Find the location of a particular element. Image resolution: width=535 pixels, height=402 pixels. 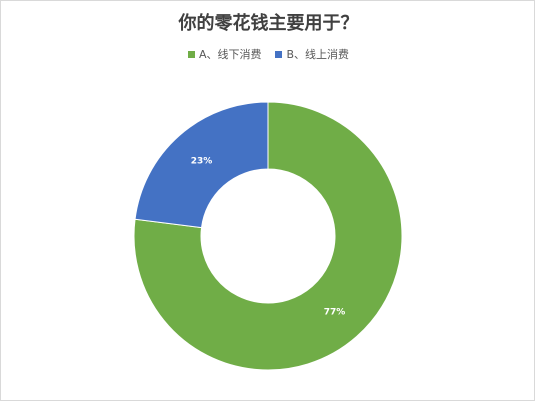

slice-data-label-0: 77% is located at coordinates (335, 312).